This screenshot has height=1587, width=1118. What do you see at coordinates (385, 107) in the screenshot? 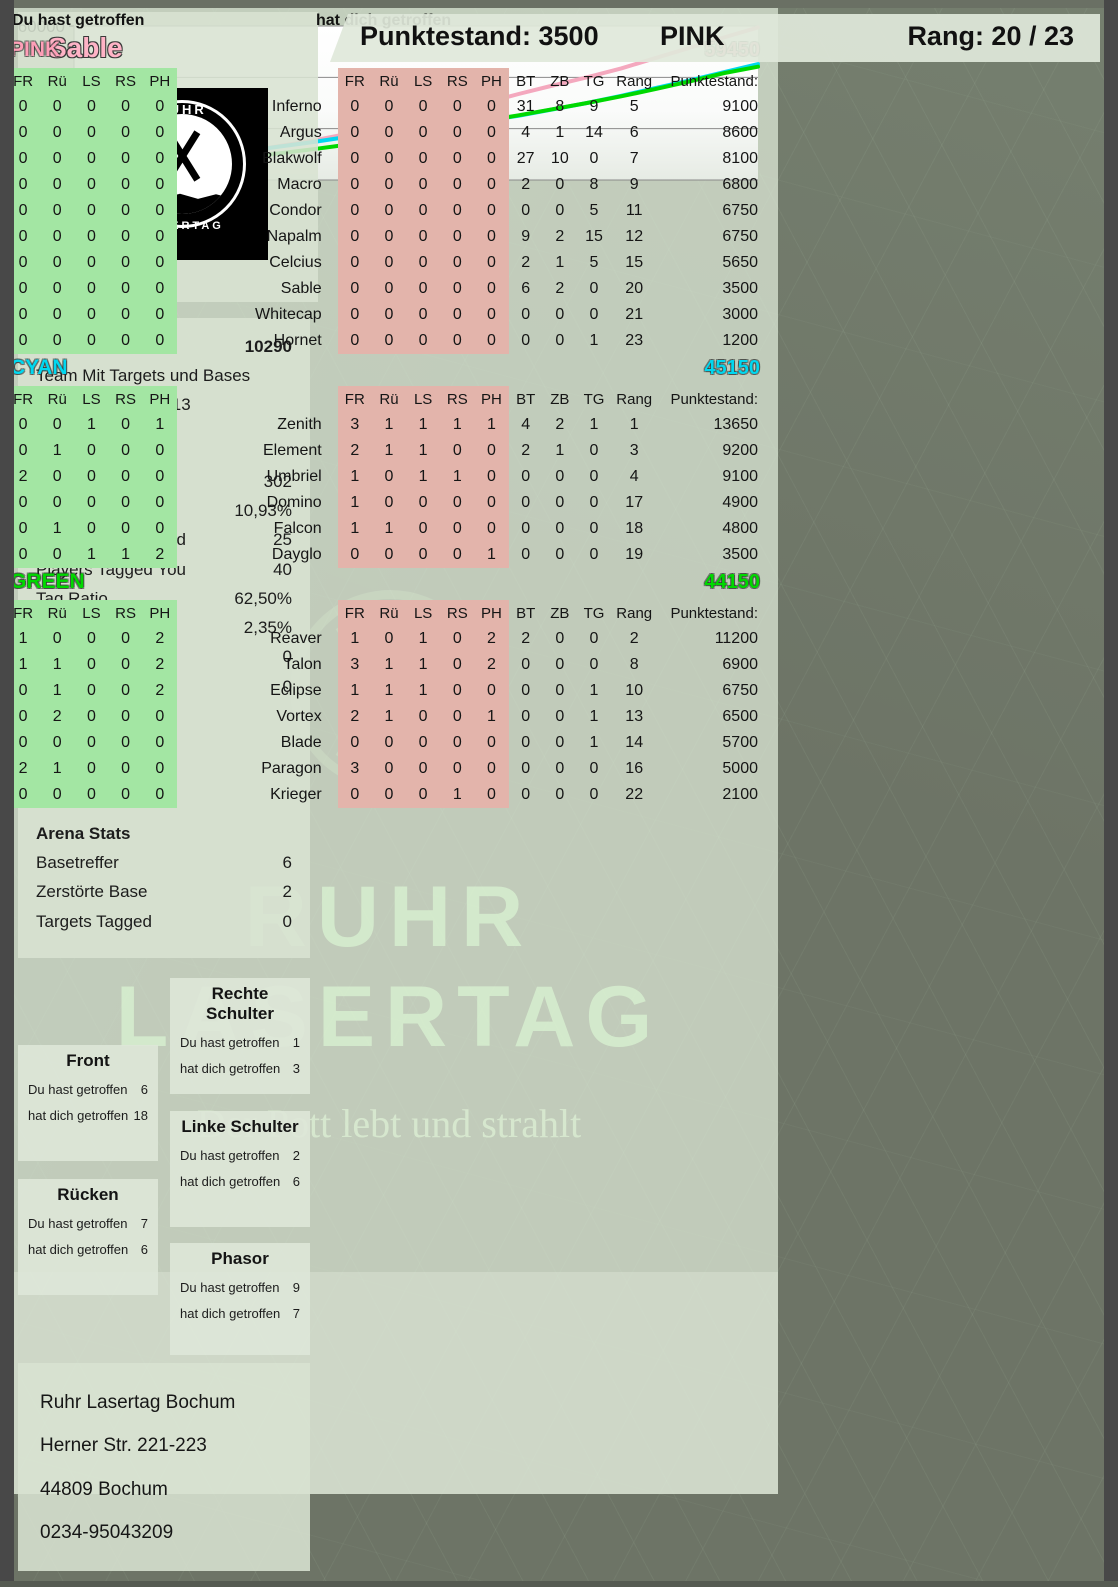
I see `table-row: 0 0 0 0 0 Inferno 0 0 0 0 0 31 8 9 5 9100` at bounding box center [385, 107].